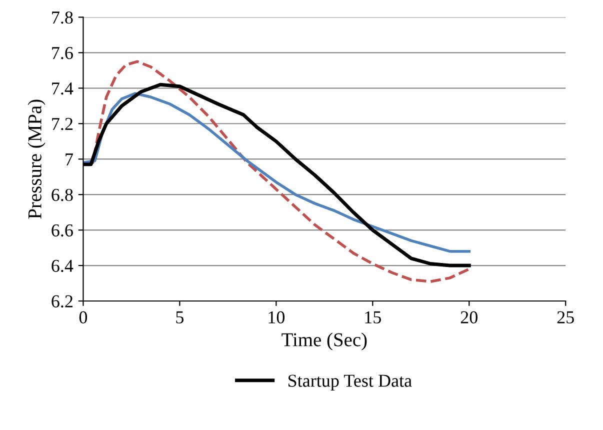 The height and width of the screenshot is (430, 603). What do you see at coordinates (565, 317) in the screenshot?
I see `x-tick-label: 25` at bounding box center [565, 317].